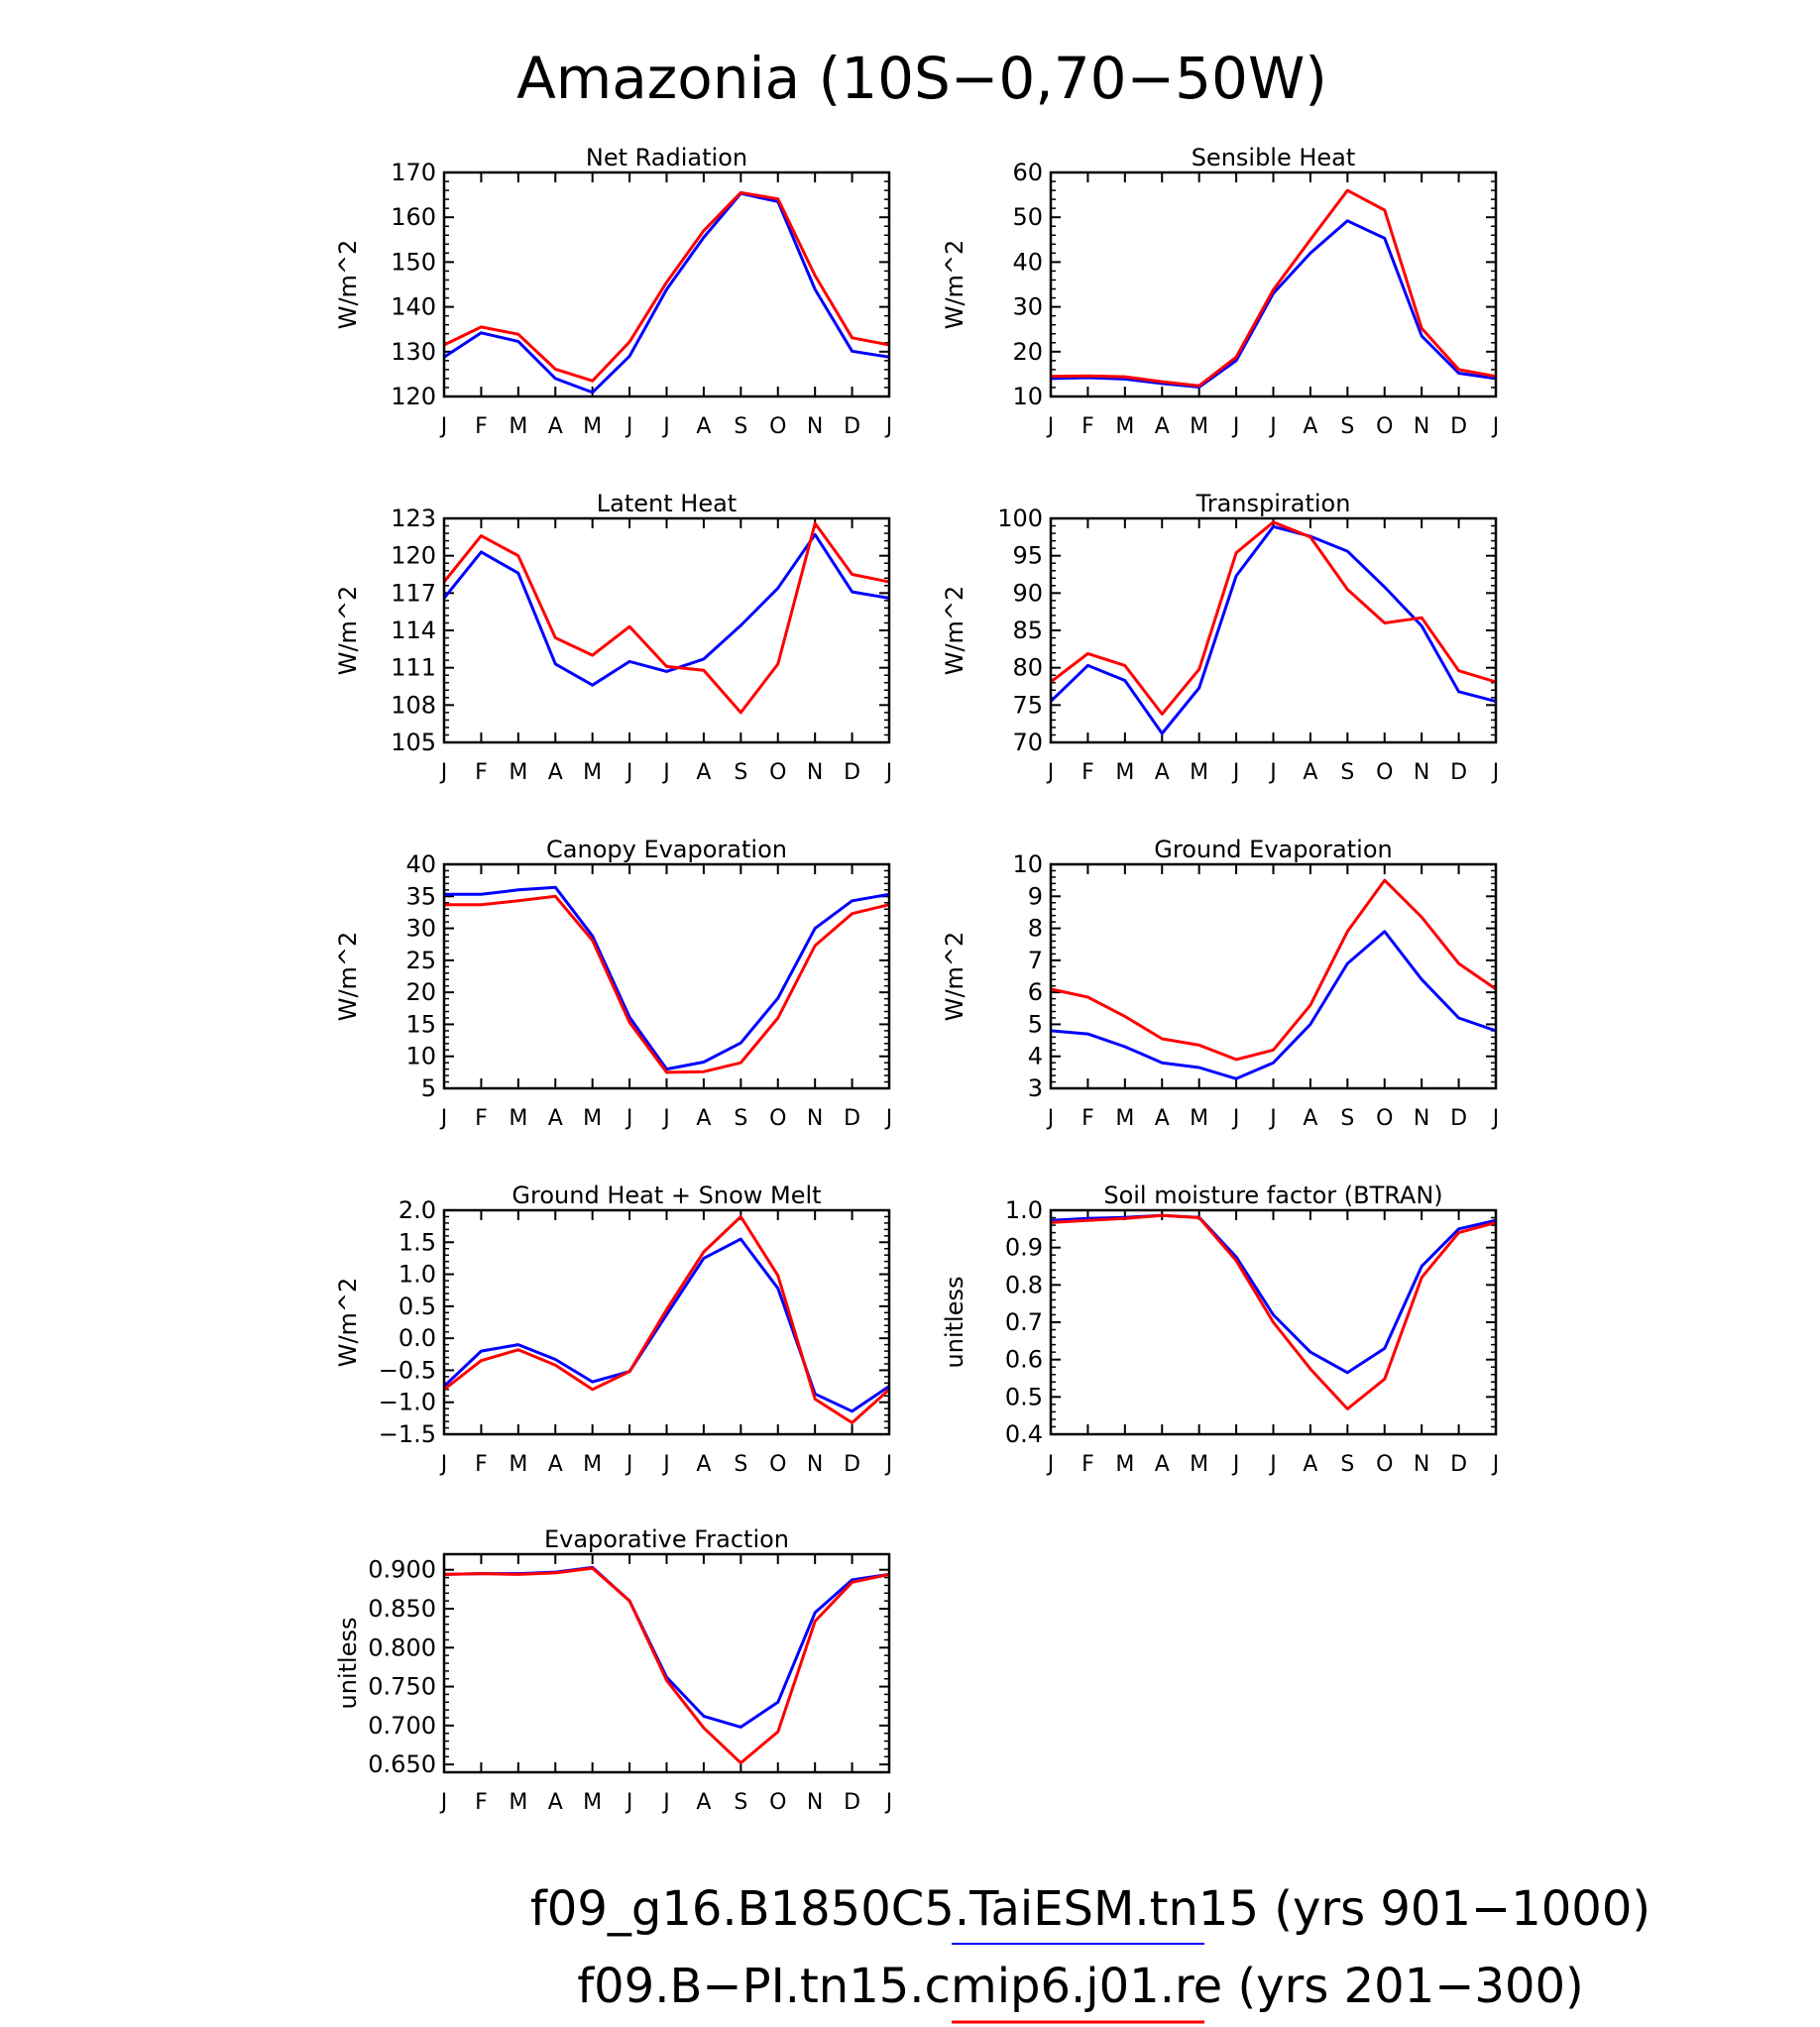  Describe the element at coordinates (1027, 668) in the screenshot. I see `y-tick-label: 80` at that location.